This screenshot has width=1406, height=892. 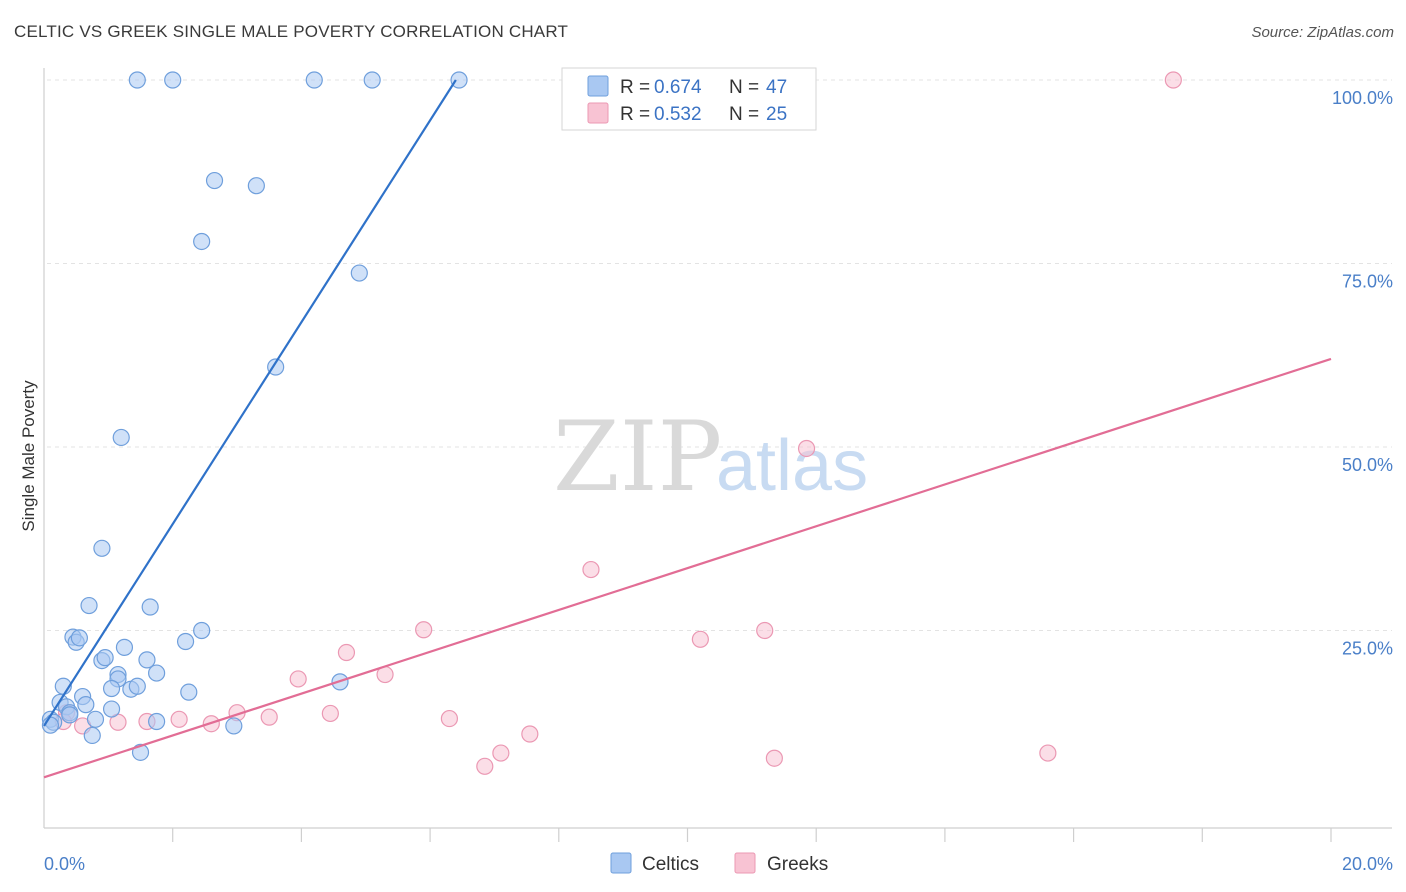 I want to click on legend-box: R = 0.674 N = 47 R = 0.532 N = 25, so click(x=689, y=99).